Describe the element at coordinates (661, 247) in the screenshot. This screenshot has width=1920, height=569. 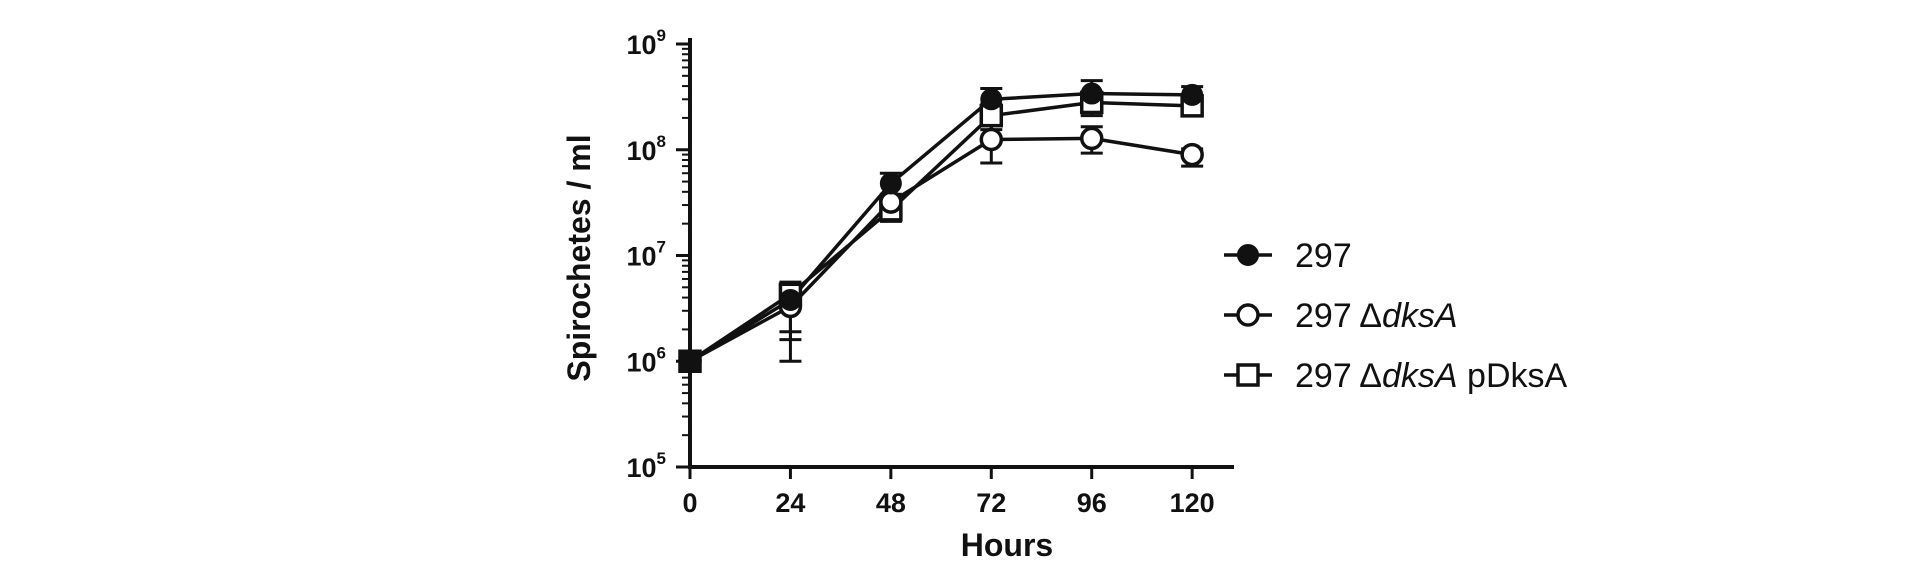
I see `y-tick-exponent: 7` at that location.